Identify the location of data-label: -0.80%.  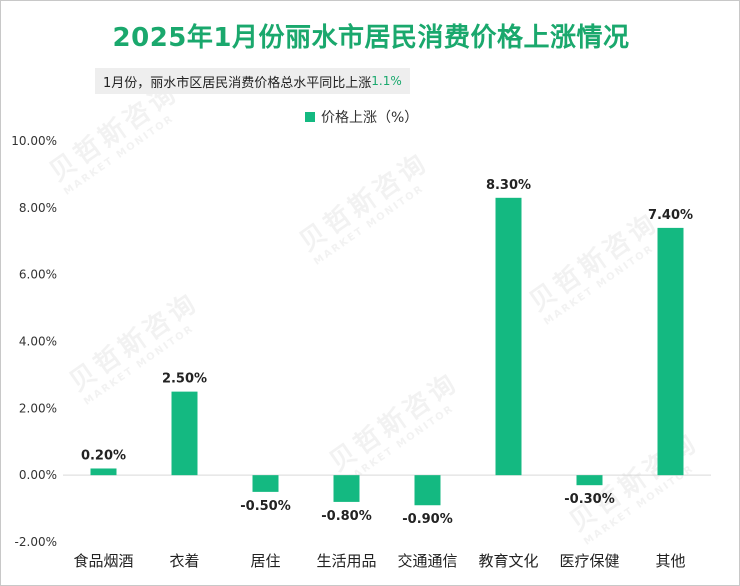
(346, 516).